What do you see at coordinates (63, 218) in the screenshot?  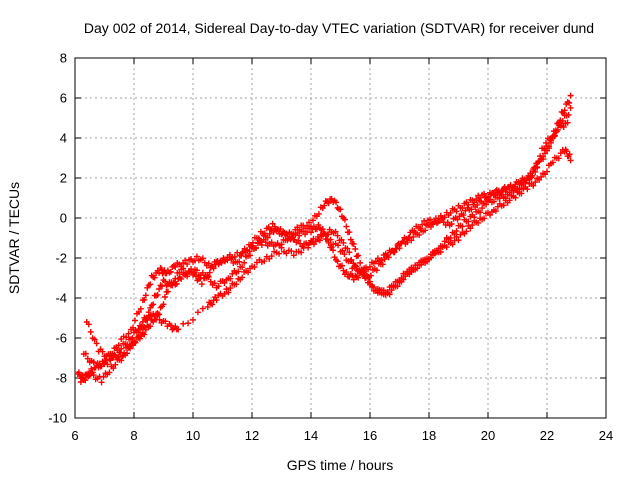 I see `y-tick-label: 0` at bounding box center [63, 218].